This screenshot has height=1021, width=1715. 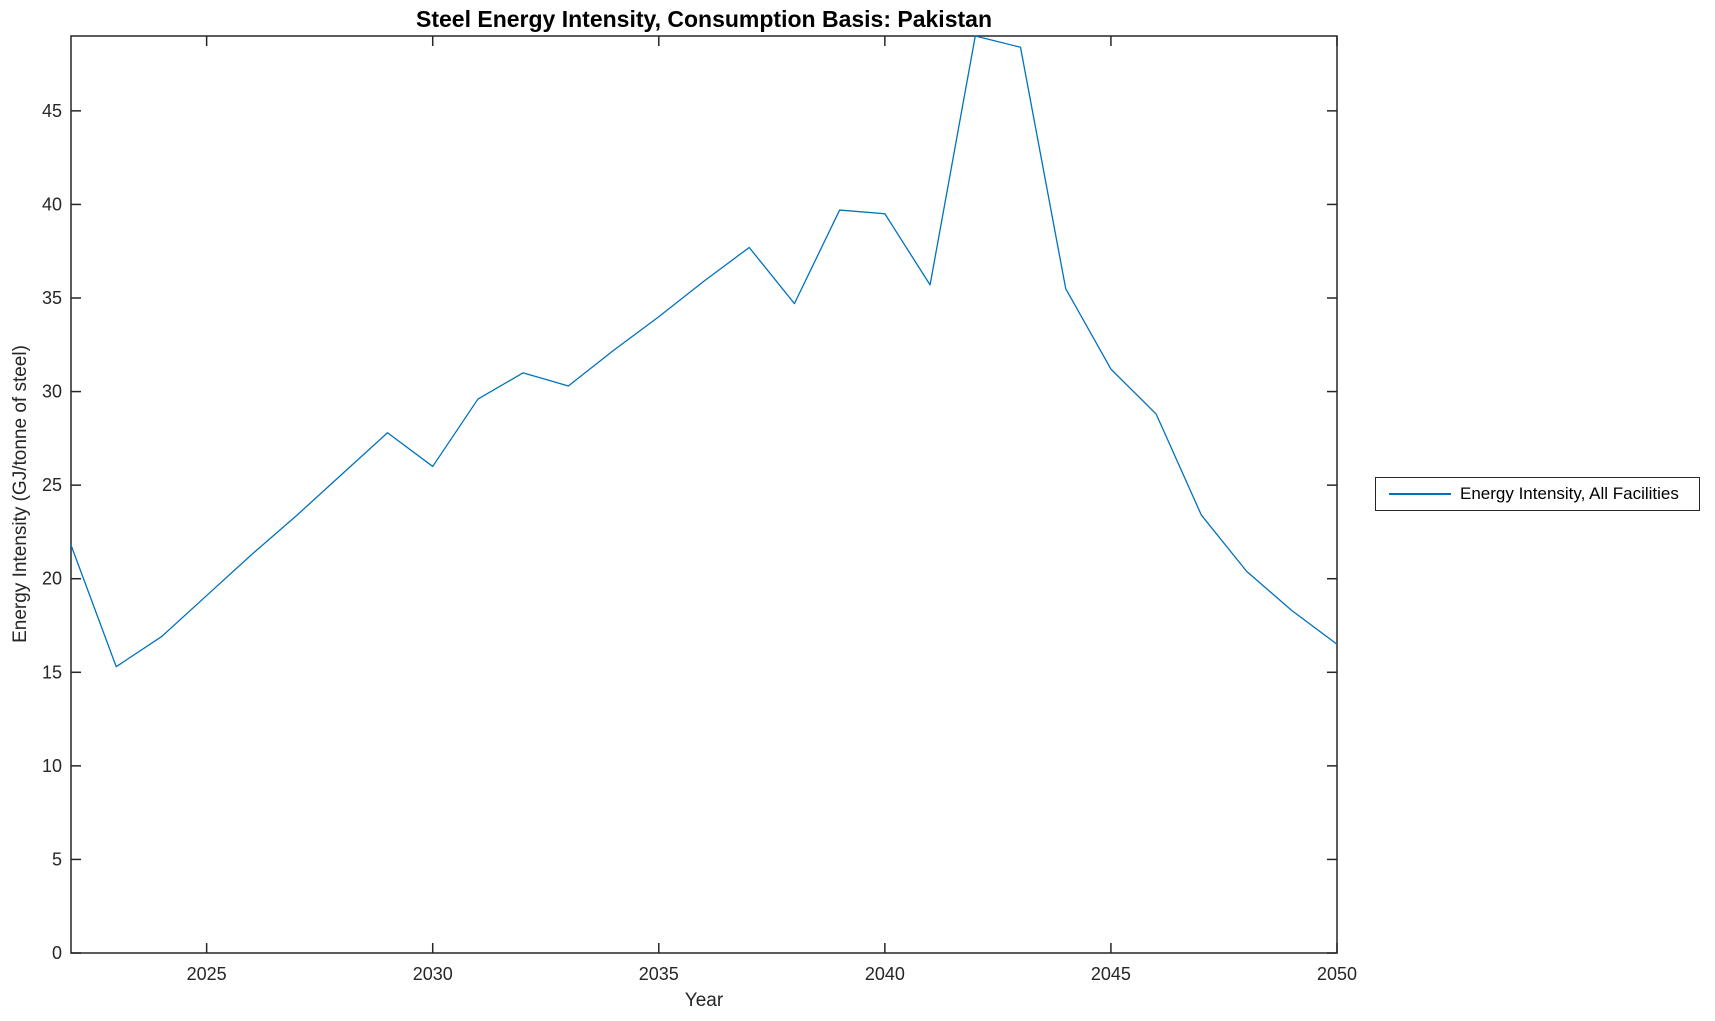 What do you see at coordinates (1420, 494) in the screenshot?
I see `legend-line-sample` at bounding box center [1420, 494].